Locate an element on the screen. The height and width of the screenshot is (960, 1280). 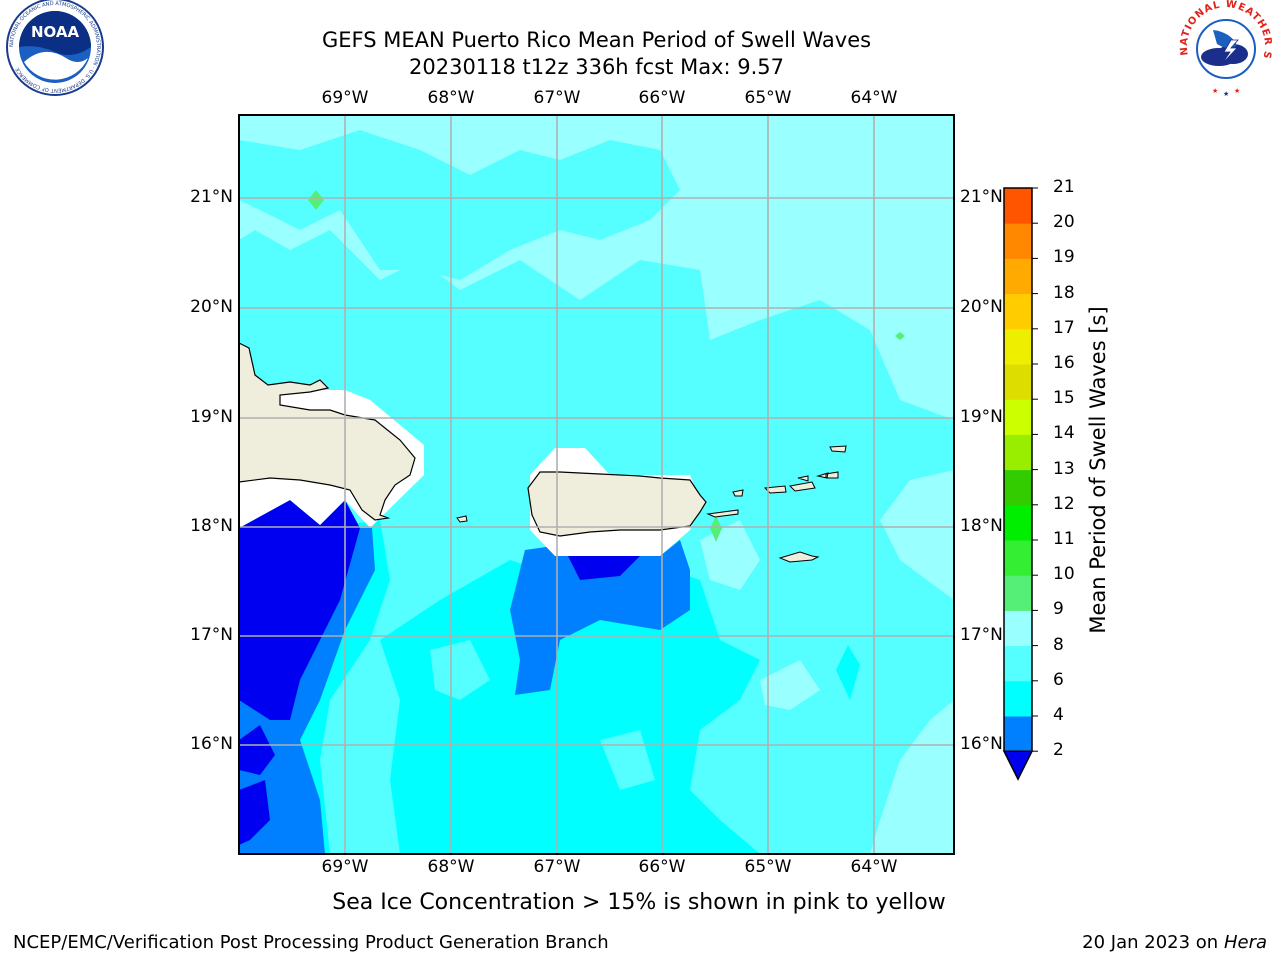
colorbar-tick-label: 17 is located at coordinates (1064, 327).